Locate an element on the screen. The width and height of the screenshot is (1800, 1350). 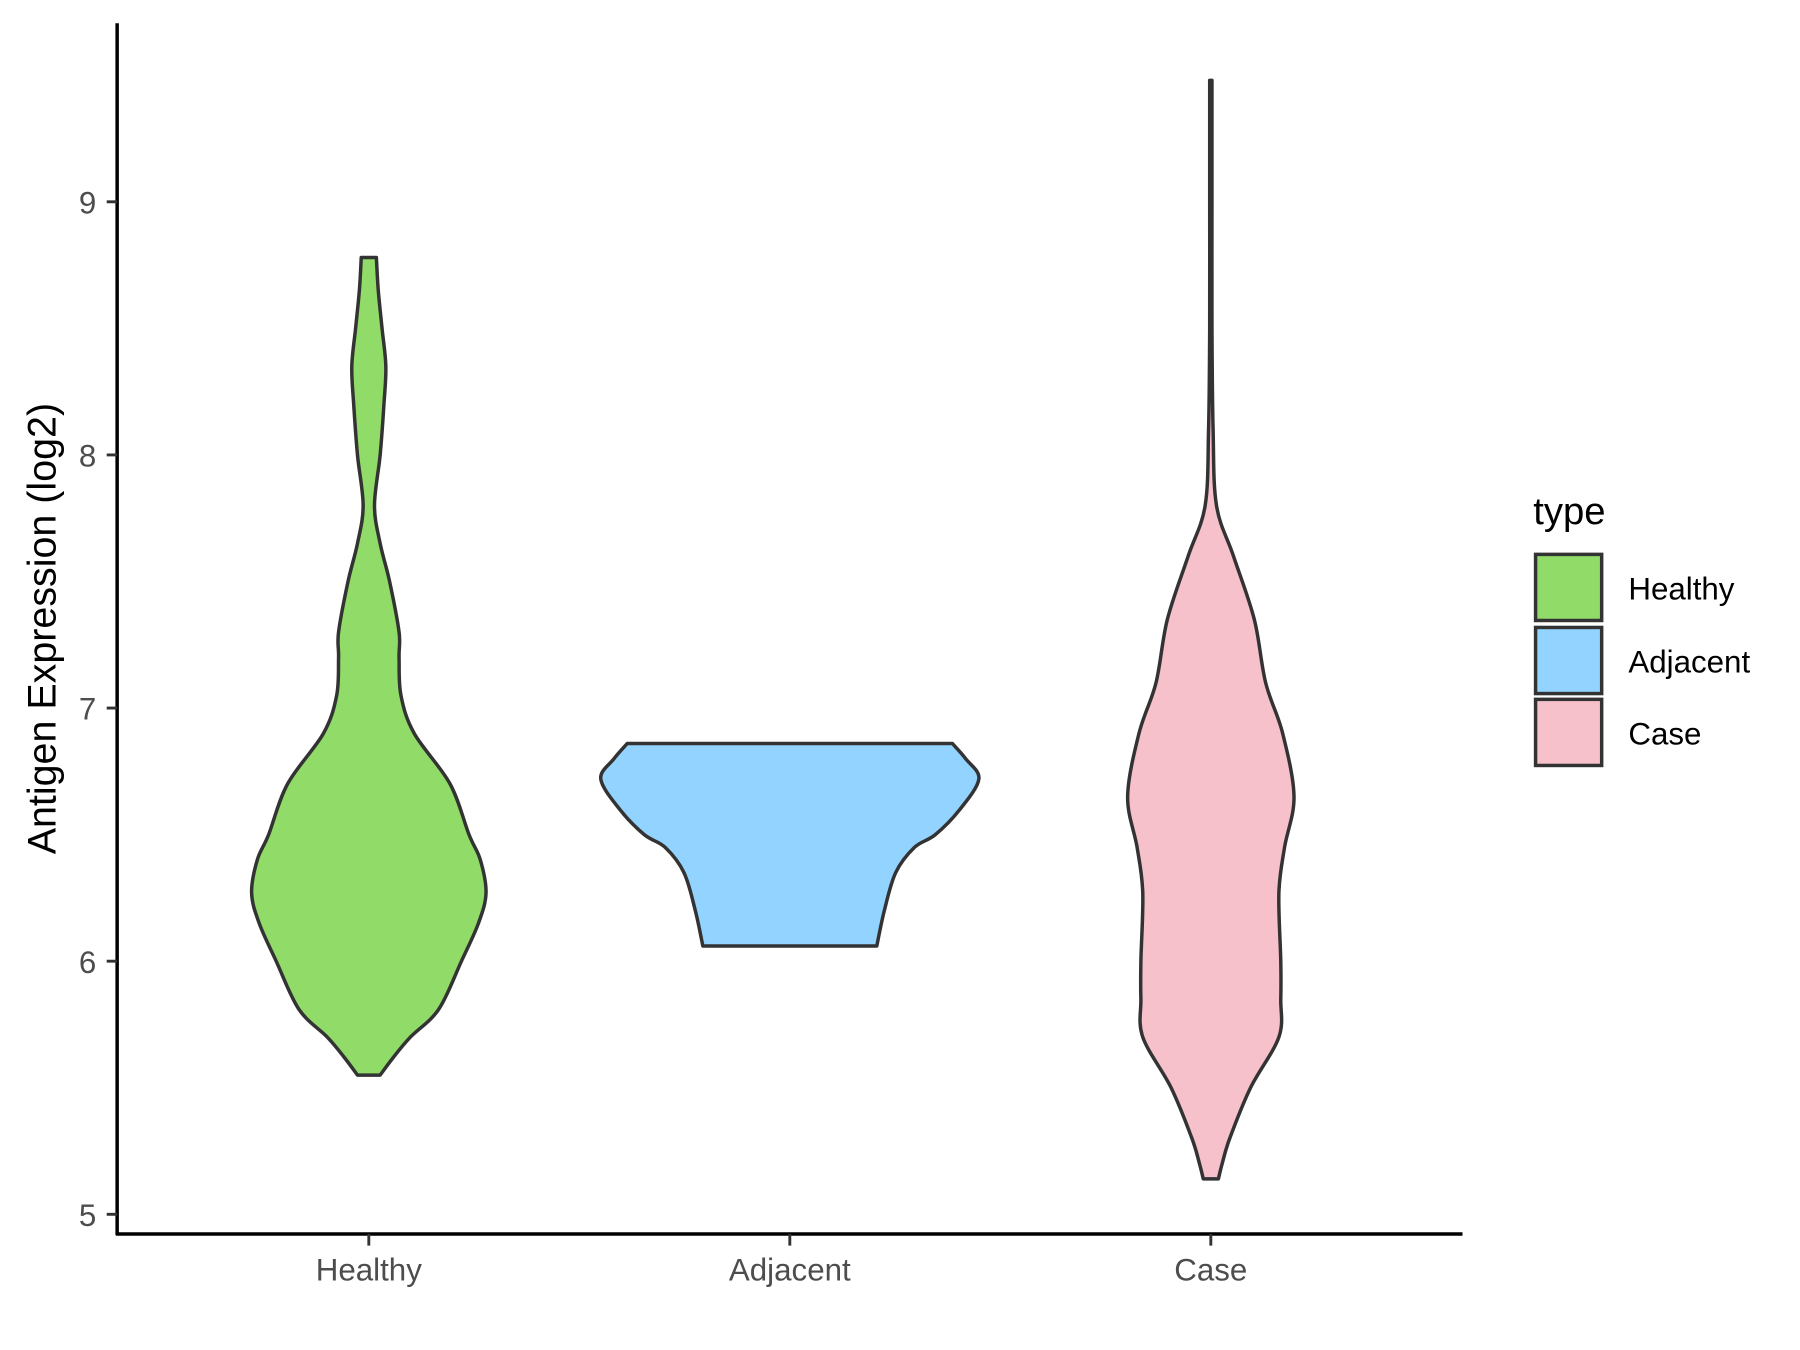
legend-key-adjacent is located at coordinates (1568, 660).